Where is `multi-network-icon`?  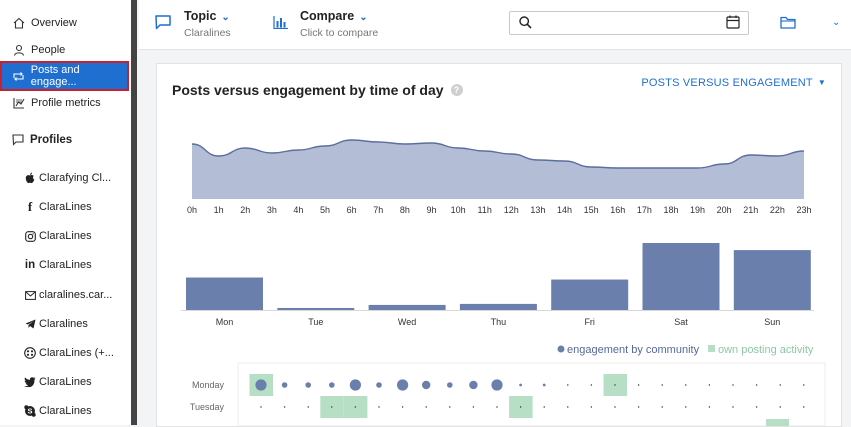
multi-network-icon is located at coordinates (30, 353).